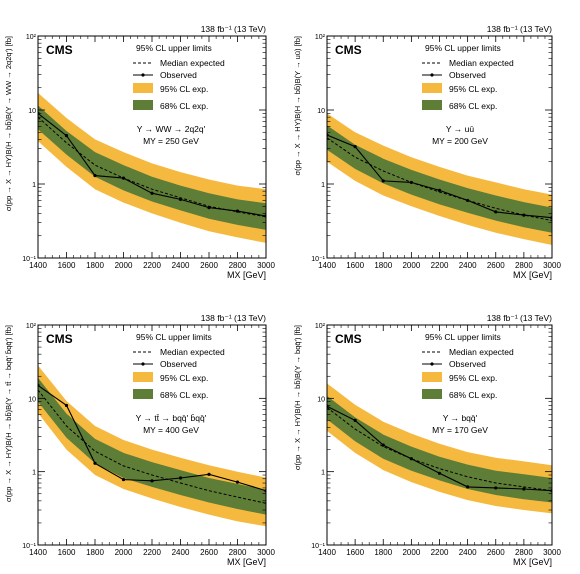 The height and width of the screenshot is (574, 580). What do you see at coordinates (171, 430) in the screenshot?
I see `signal-mass-label: MY = 400 GeV` at bounding box center [171, 430].